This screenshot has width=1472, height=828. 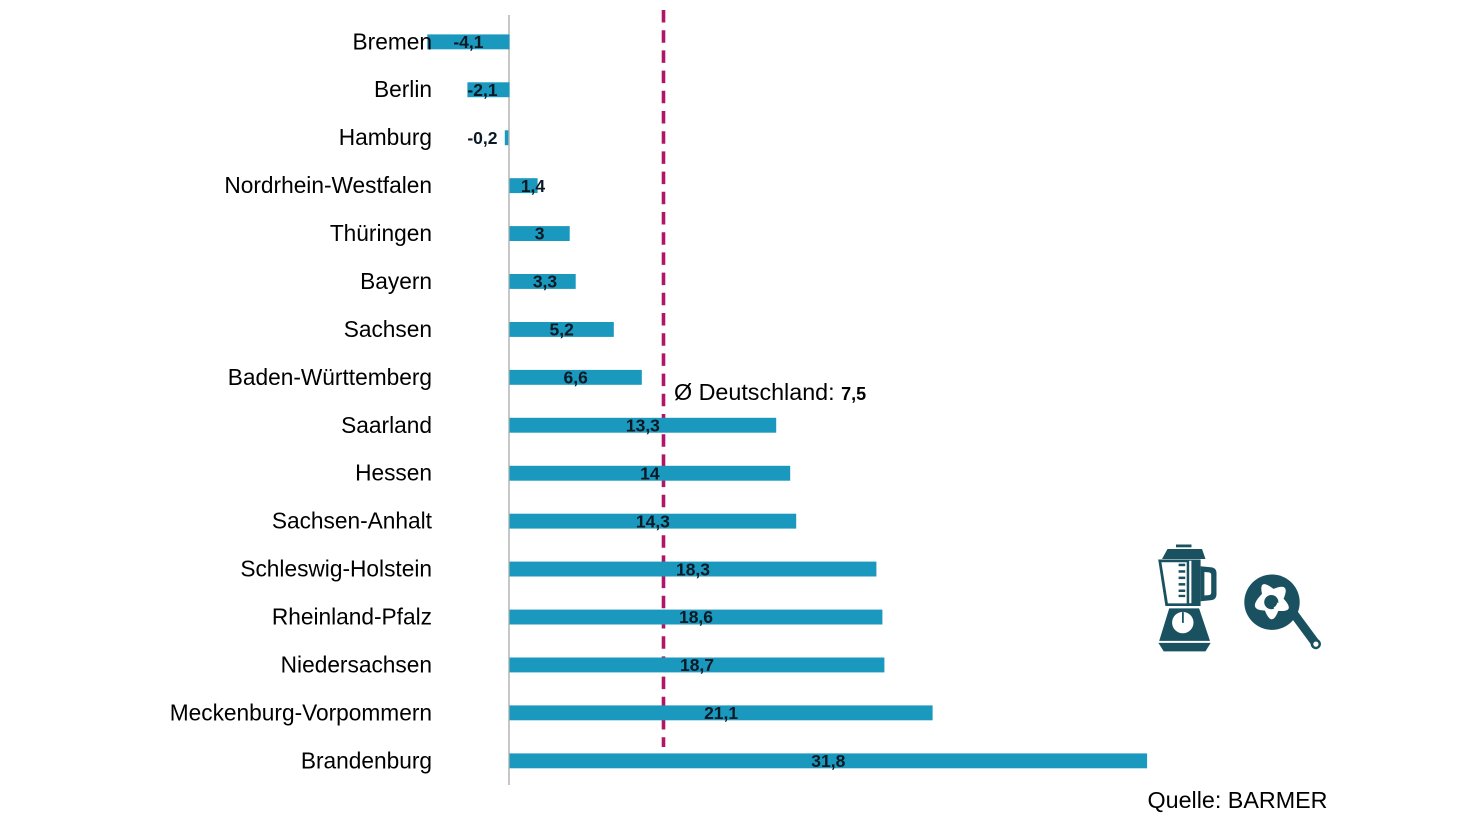 What do you see at coordinates (356, 664) in the screenshot?
I see `svg-text: Niedersachsen` at bounding box center [356, 664].